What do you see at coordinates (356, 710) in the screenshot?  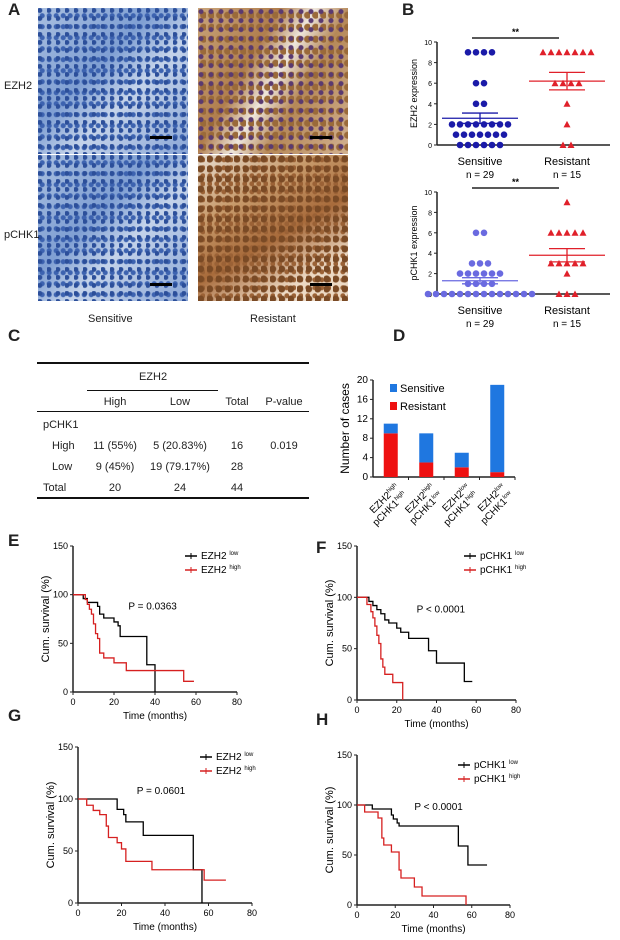 I see `x-tick-label: 0` at bounding box center [356, 710].